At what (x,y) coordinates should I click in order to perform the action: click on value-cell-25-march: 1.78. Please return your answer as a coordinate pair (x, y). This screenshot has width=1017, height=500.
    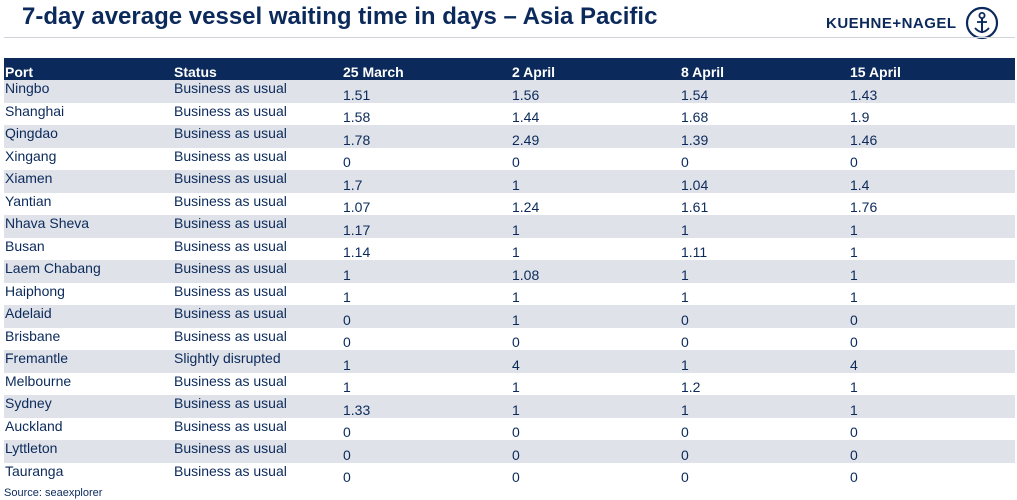
    Looking at the image, I should click on (357, 139).